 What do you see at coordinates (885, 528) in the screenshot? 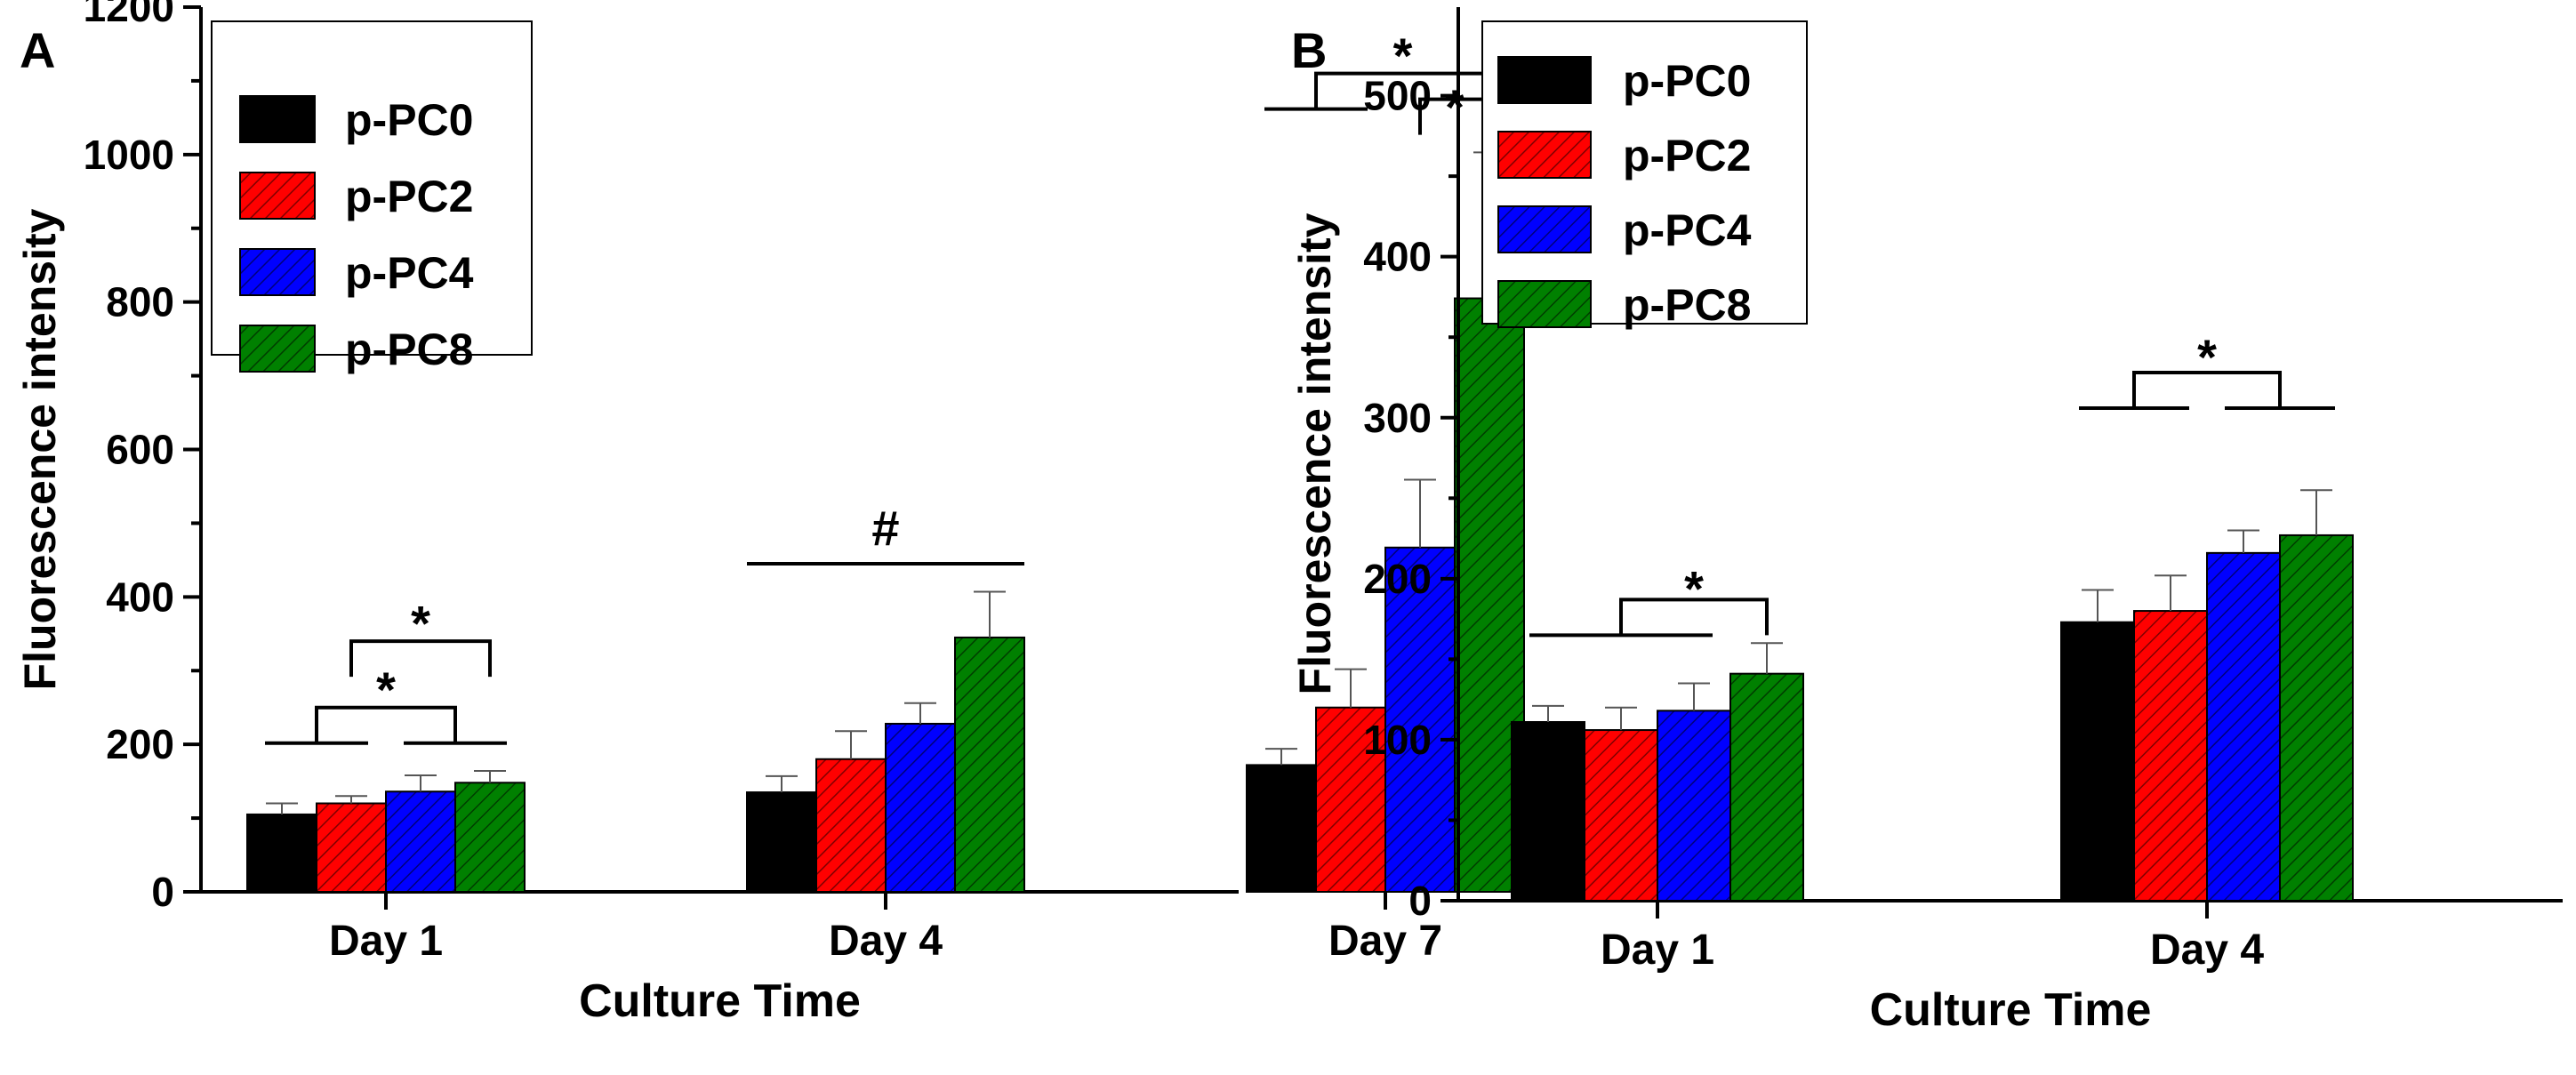
I see `significance-label: #` at bounding box center [885, 528].